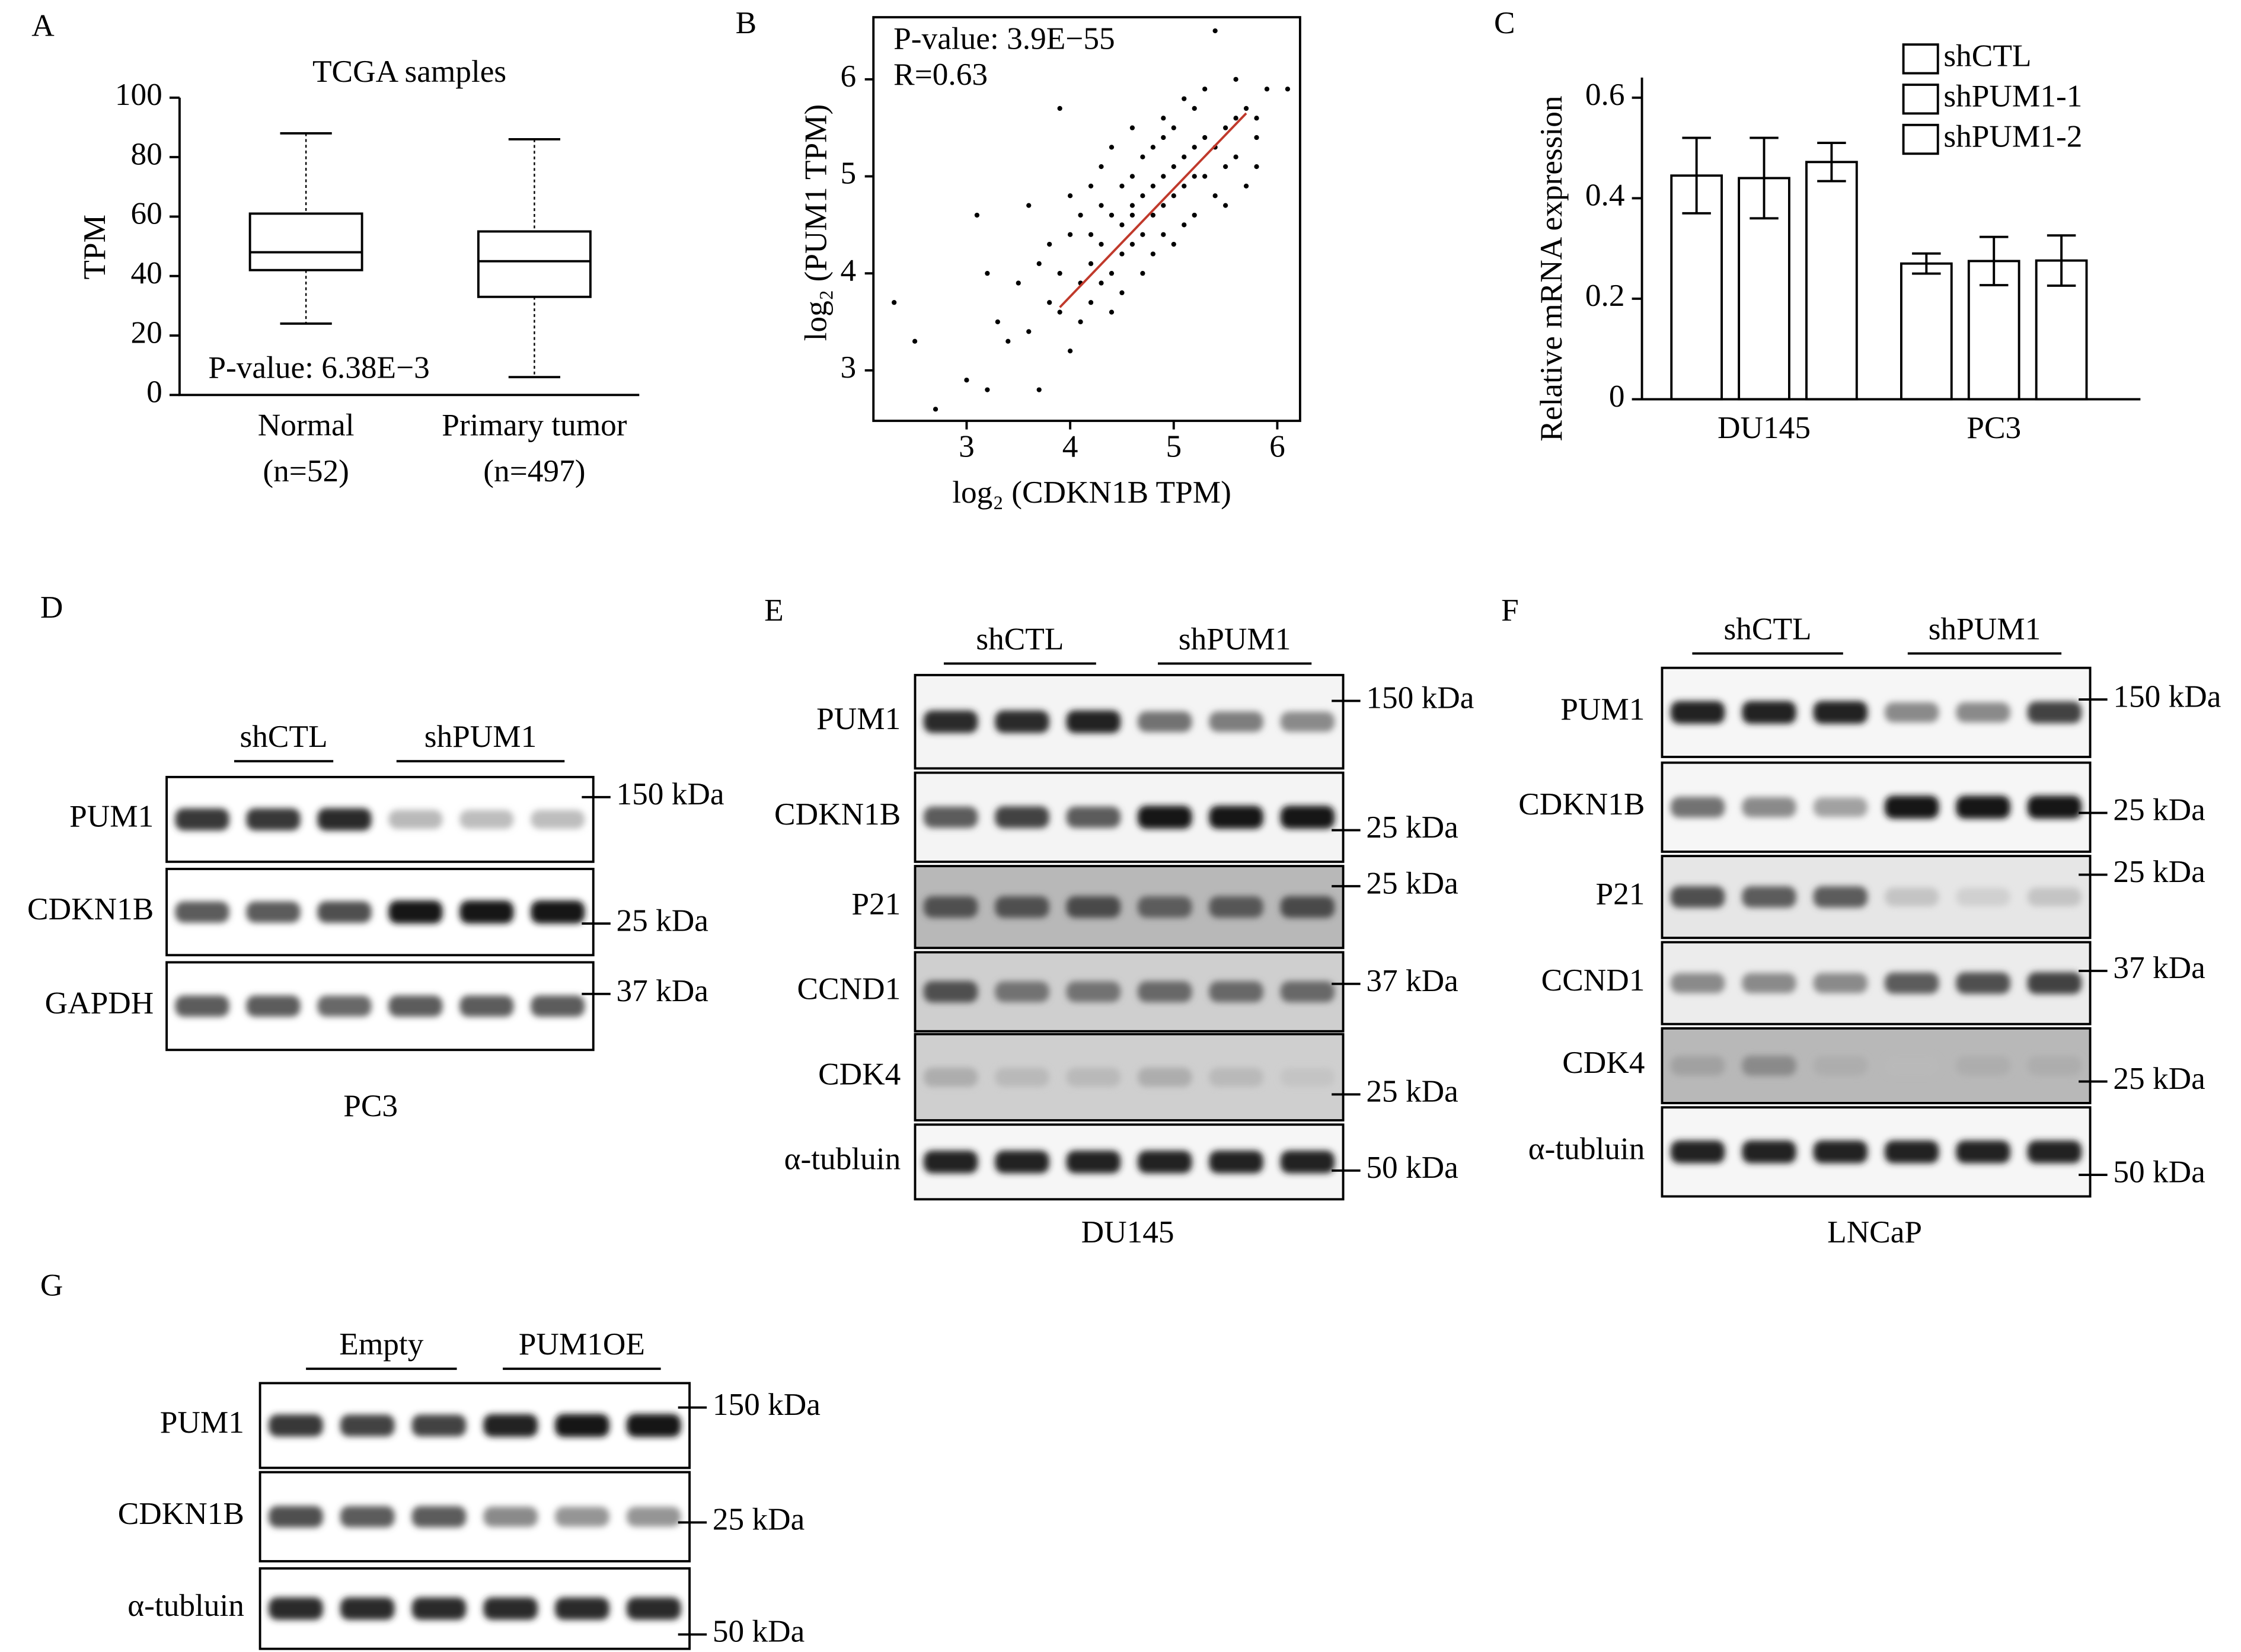  I want to click on y-tick-label: 0.4, so click(1605, 196).